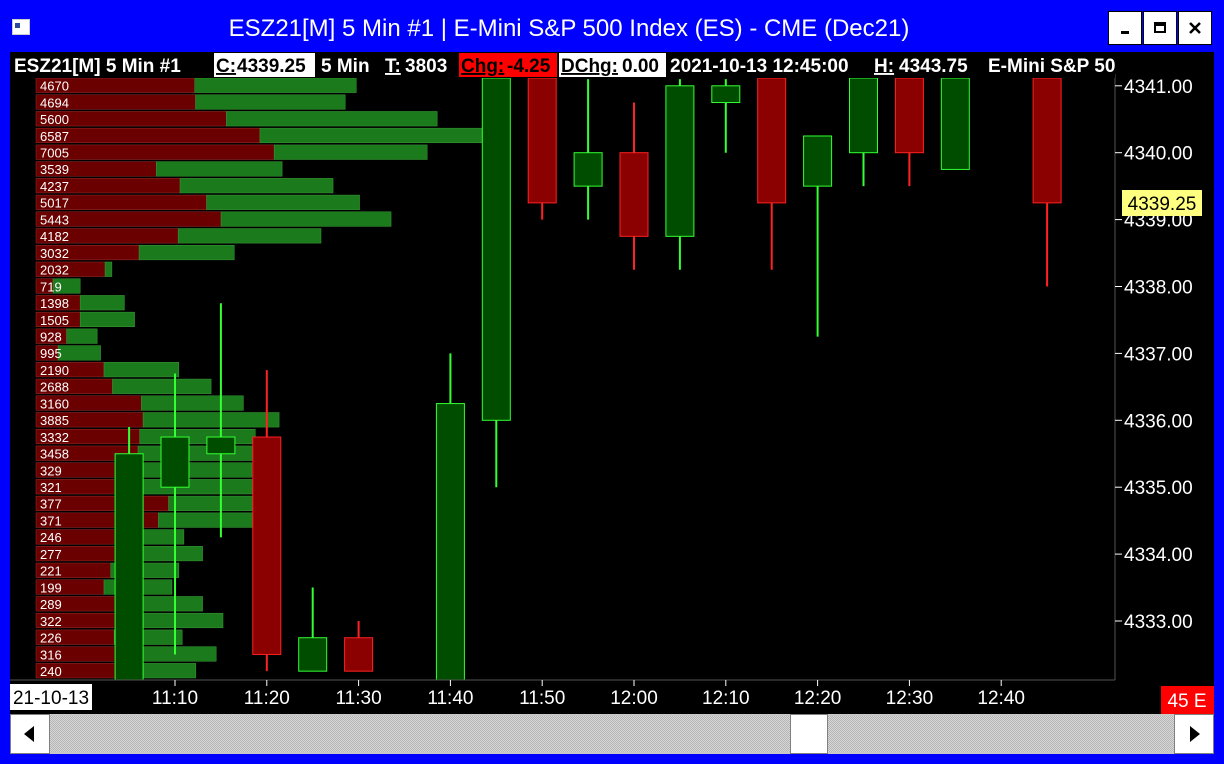  What do you see at coordinates (809, 734) in the screenshot?
I see `scroll-thumb` at bounding box center [809, 734].